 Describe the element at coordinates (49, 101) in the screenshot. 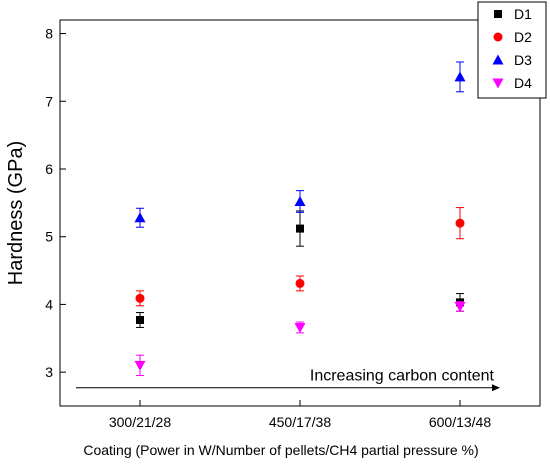

I see `y-tick-label: 7` at that location.